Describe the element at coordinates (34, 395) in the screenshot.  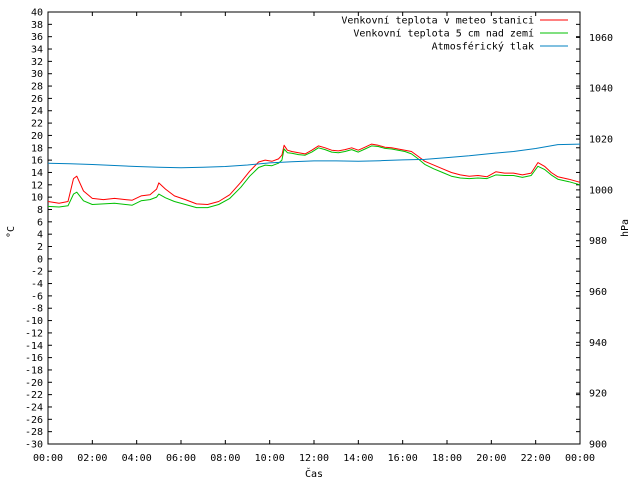
I see `y-tick-label: -22` at that location.